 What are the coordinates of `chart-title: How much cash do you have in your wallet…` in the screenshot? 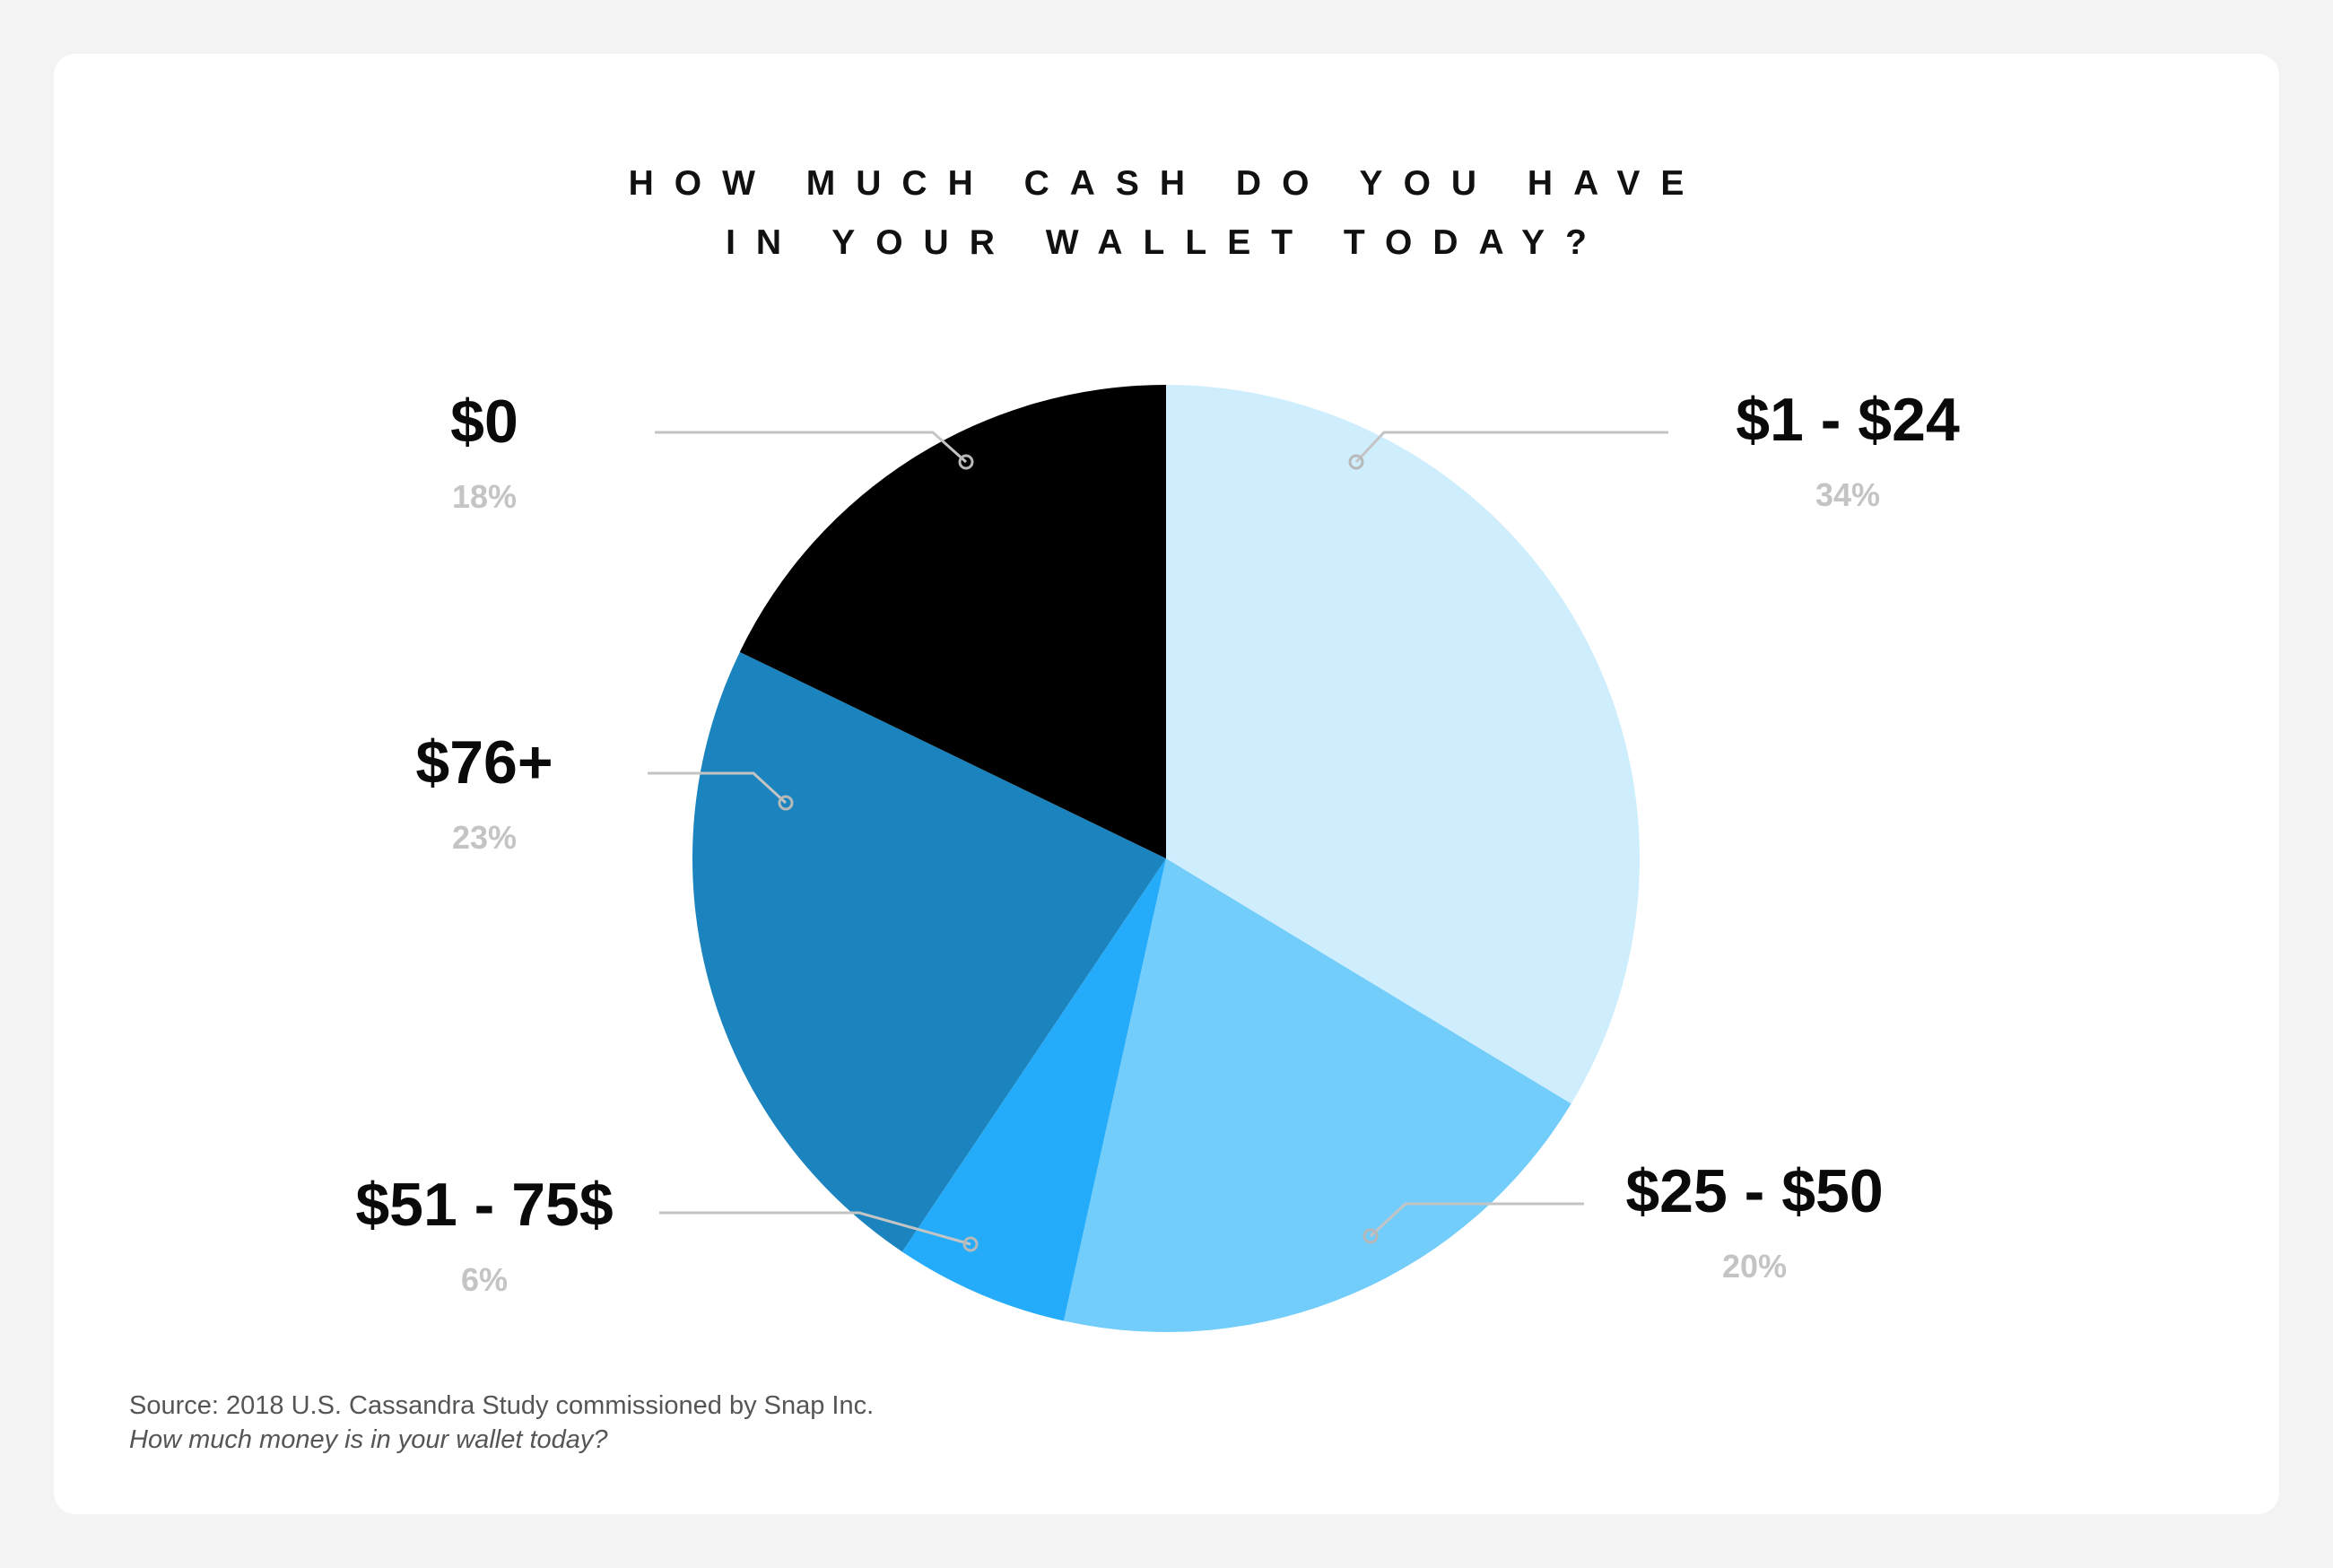 It's located at (1166, 213).